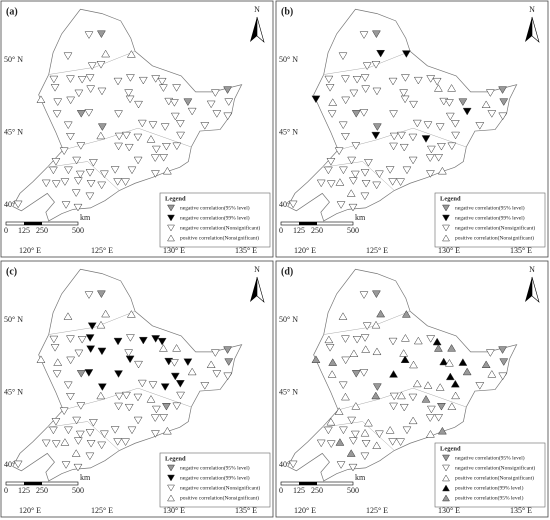 The width and height of the screenshot is (550, 520). What do you see at coordinates (377, 250) in the screenshot?
I see `lon-label: 125° E` at bounding box center [377, 250].